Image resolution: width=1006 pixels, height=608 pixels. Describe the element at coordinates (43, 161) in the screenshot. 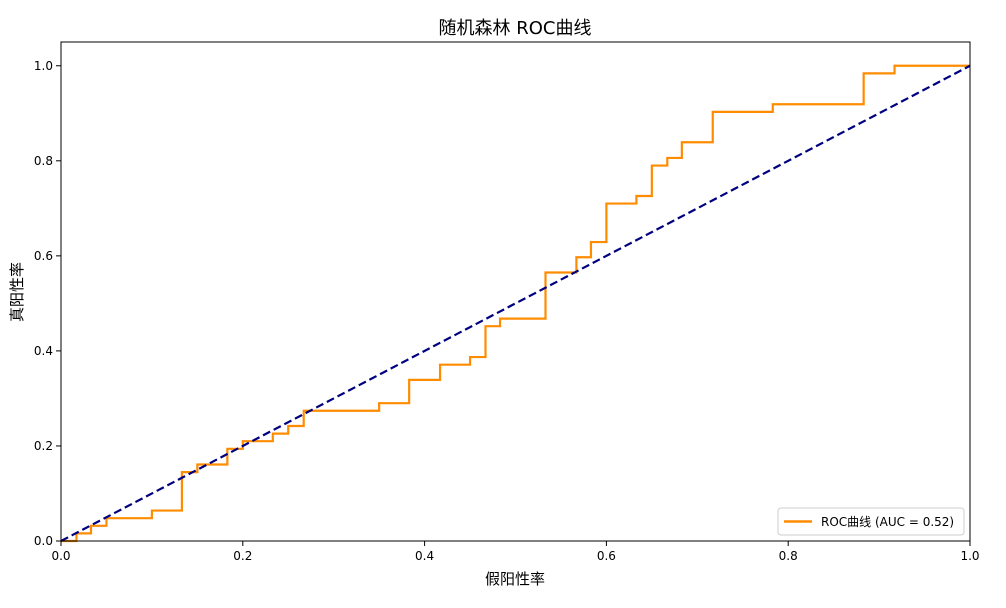

I see `y-tick-label: 0.8` at that location.